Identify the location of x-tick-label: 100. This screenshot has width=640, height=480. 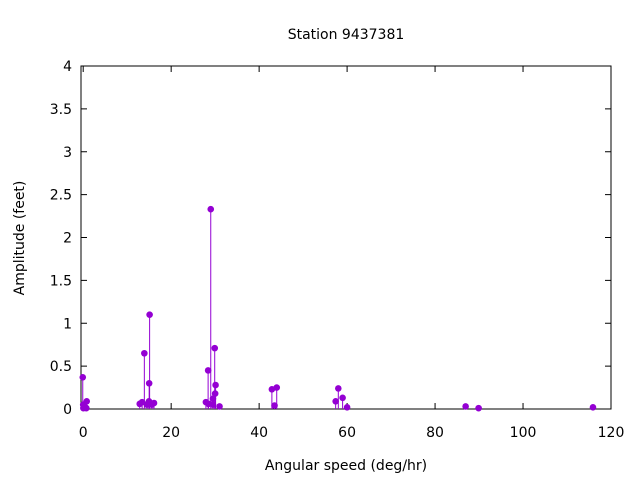
(523, 433).